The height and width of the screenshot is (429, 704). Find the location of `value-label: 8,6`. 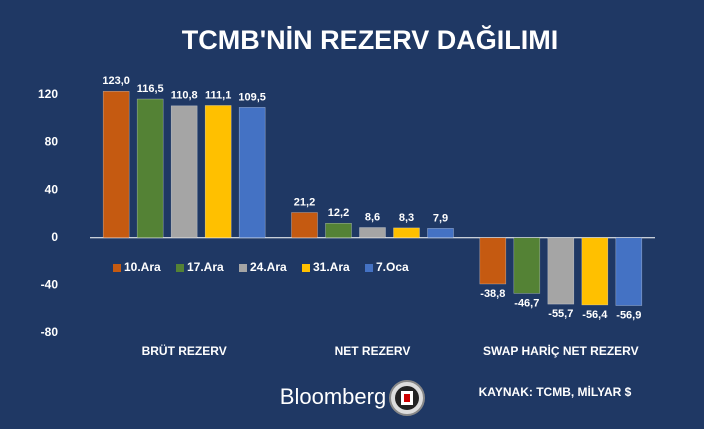

value-label: 8,6 is located at coordinates (372, 217).